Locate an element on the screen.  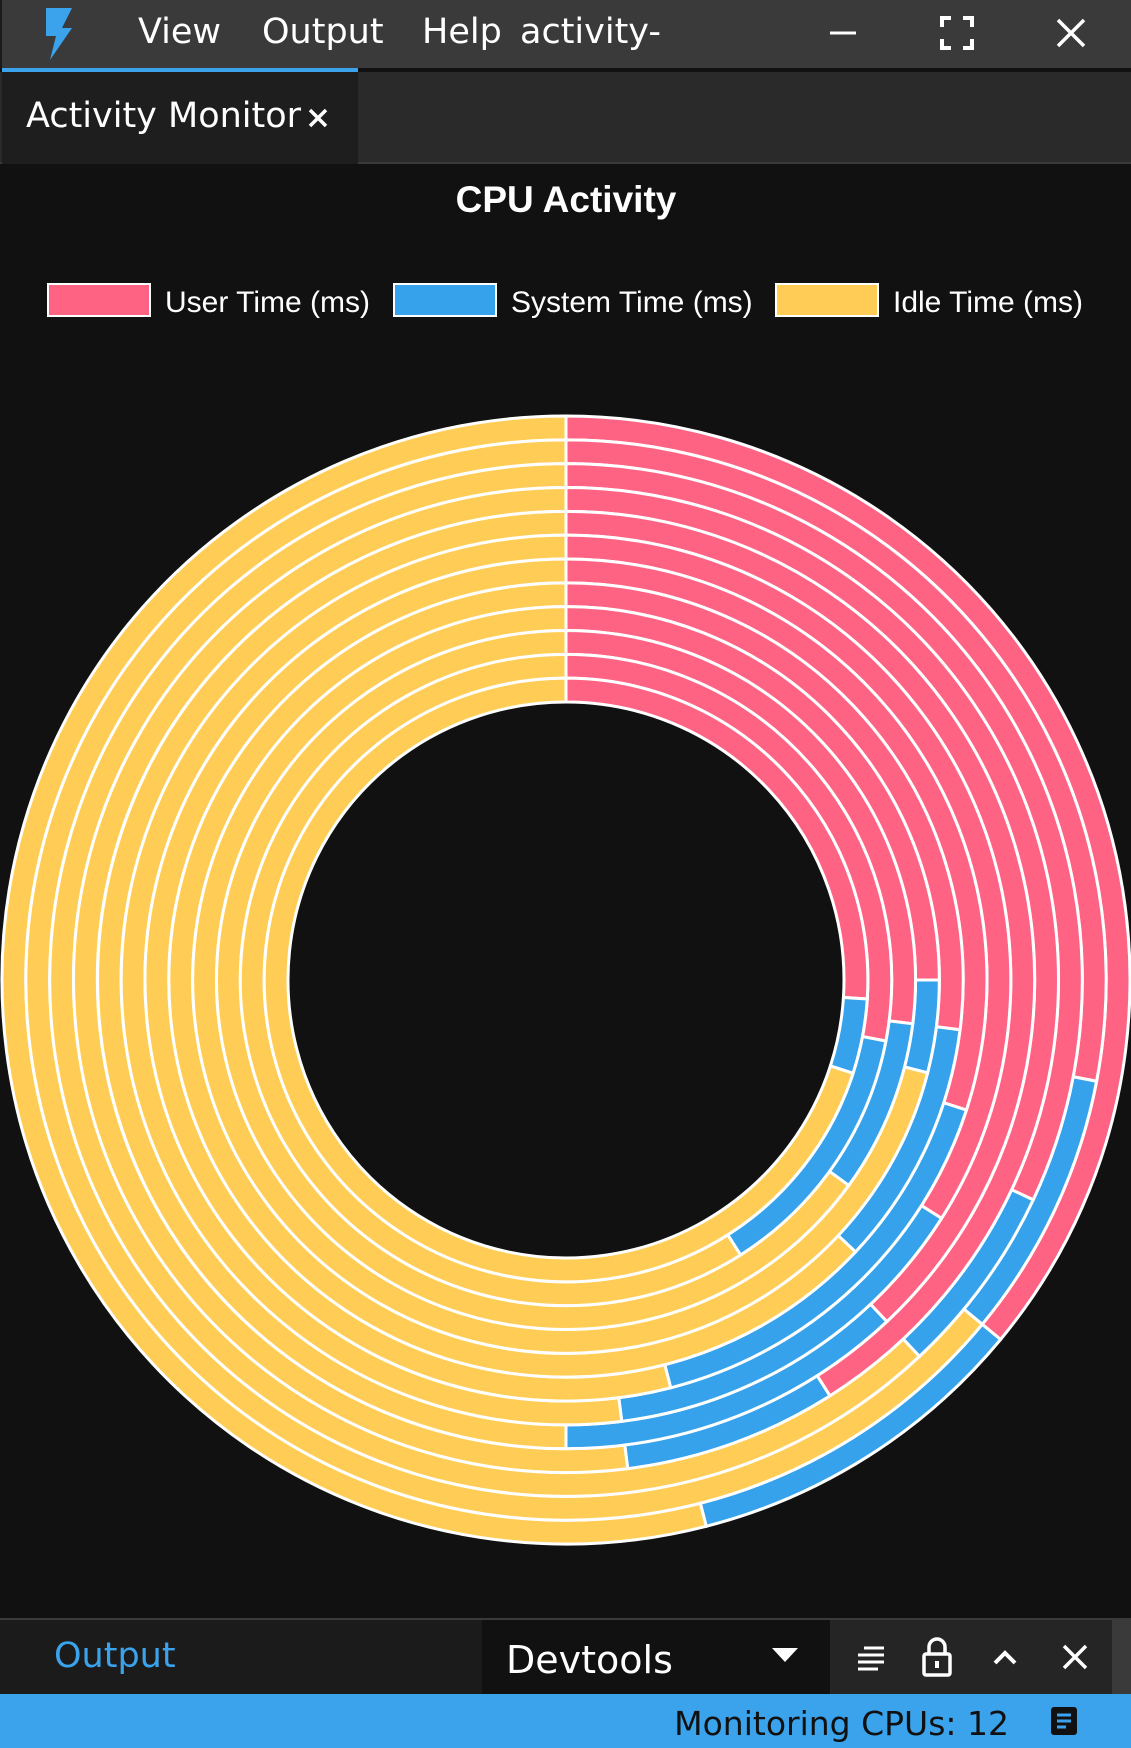
lock-scroll-button is located at coordinates (937, 1657).